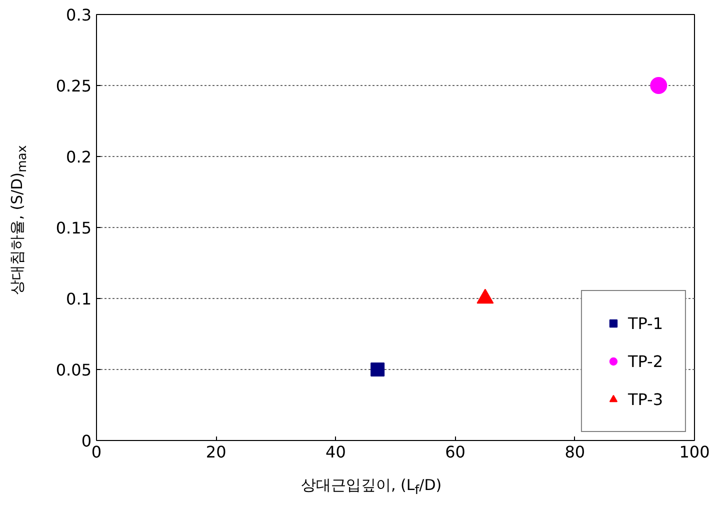 The height and width of the screenshot is (508, 714). I want to click on y-tick-label: 0.05, so click(74, 370).